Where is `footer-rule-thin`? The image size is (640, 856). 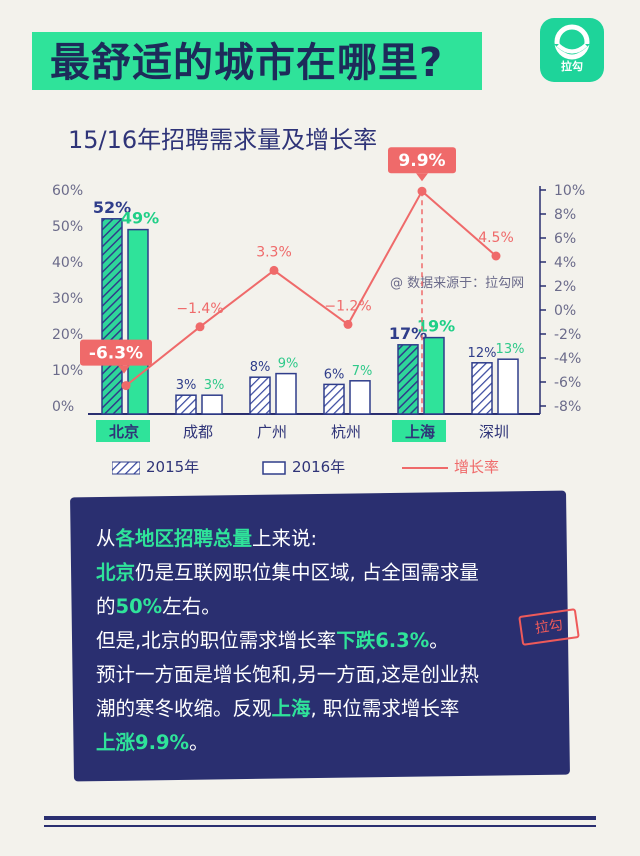
footer-rule-thin is located at coordinates (320, 826).